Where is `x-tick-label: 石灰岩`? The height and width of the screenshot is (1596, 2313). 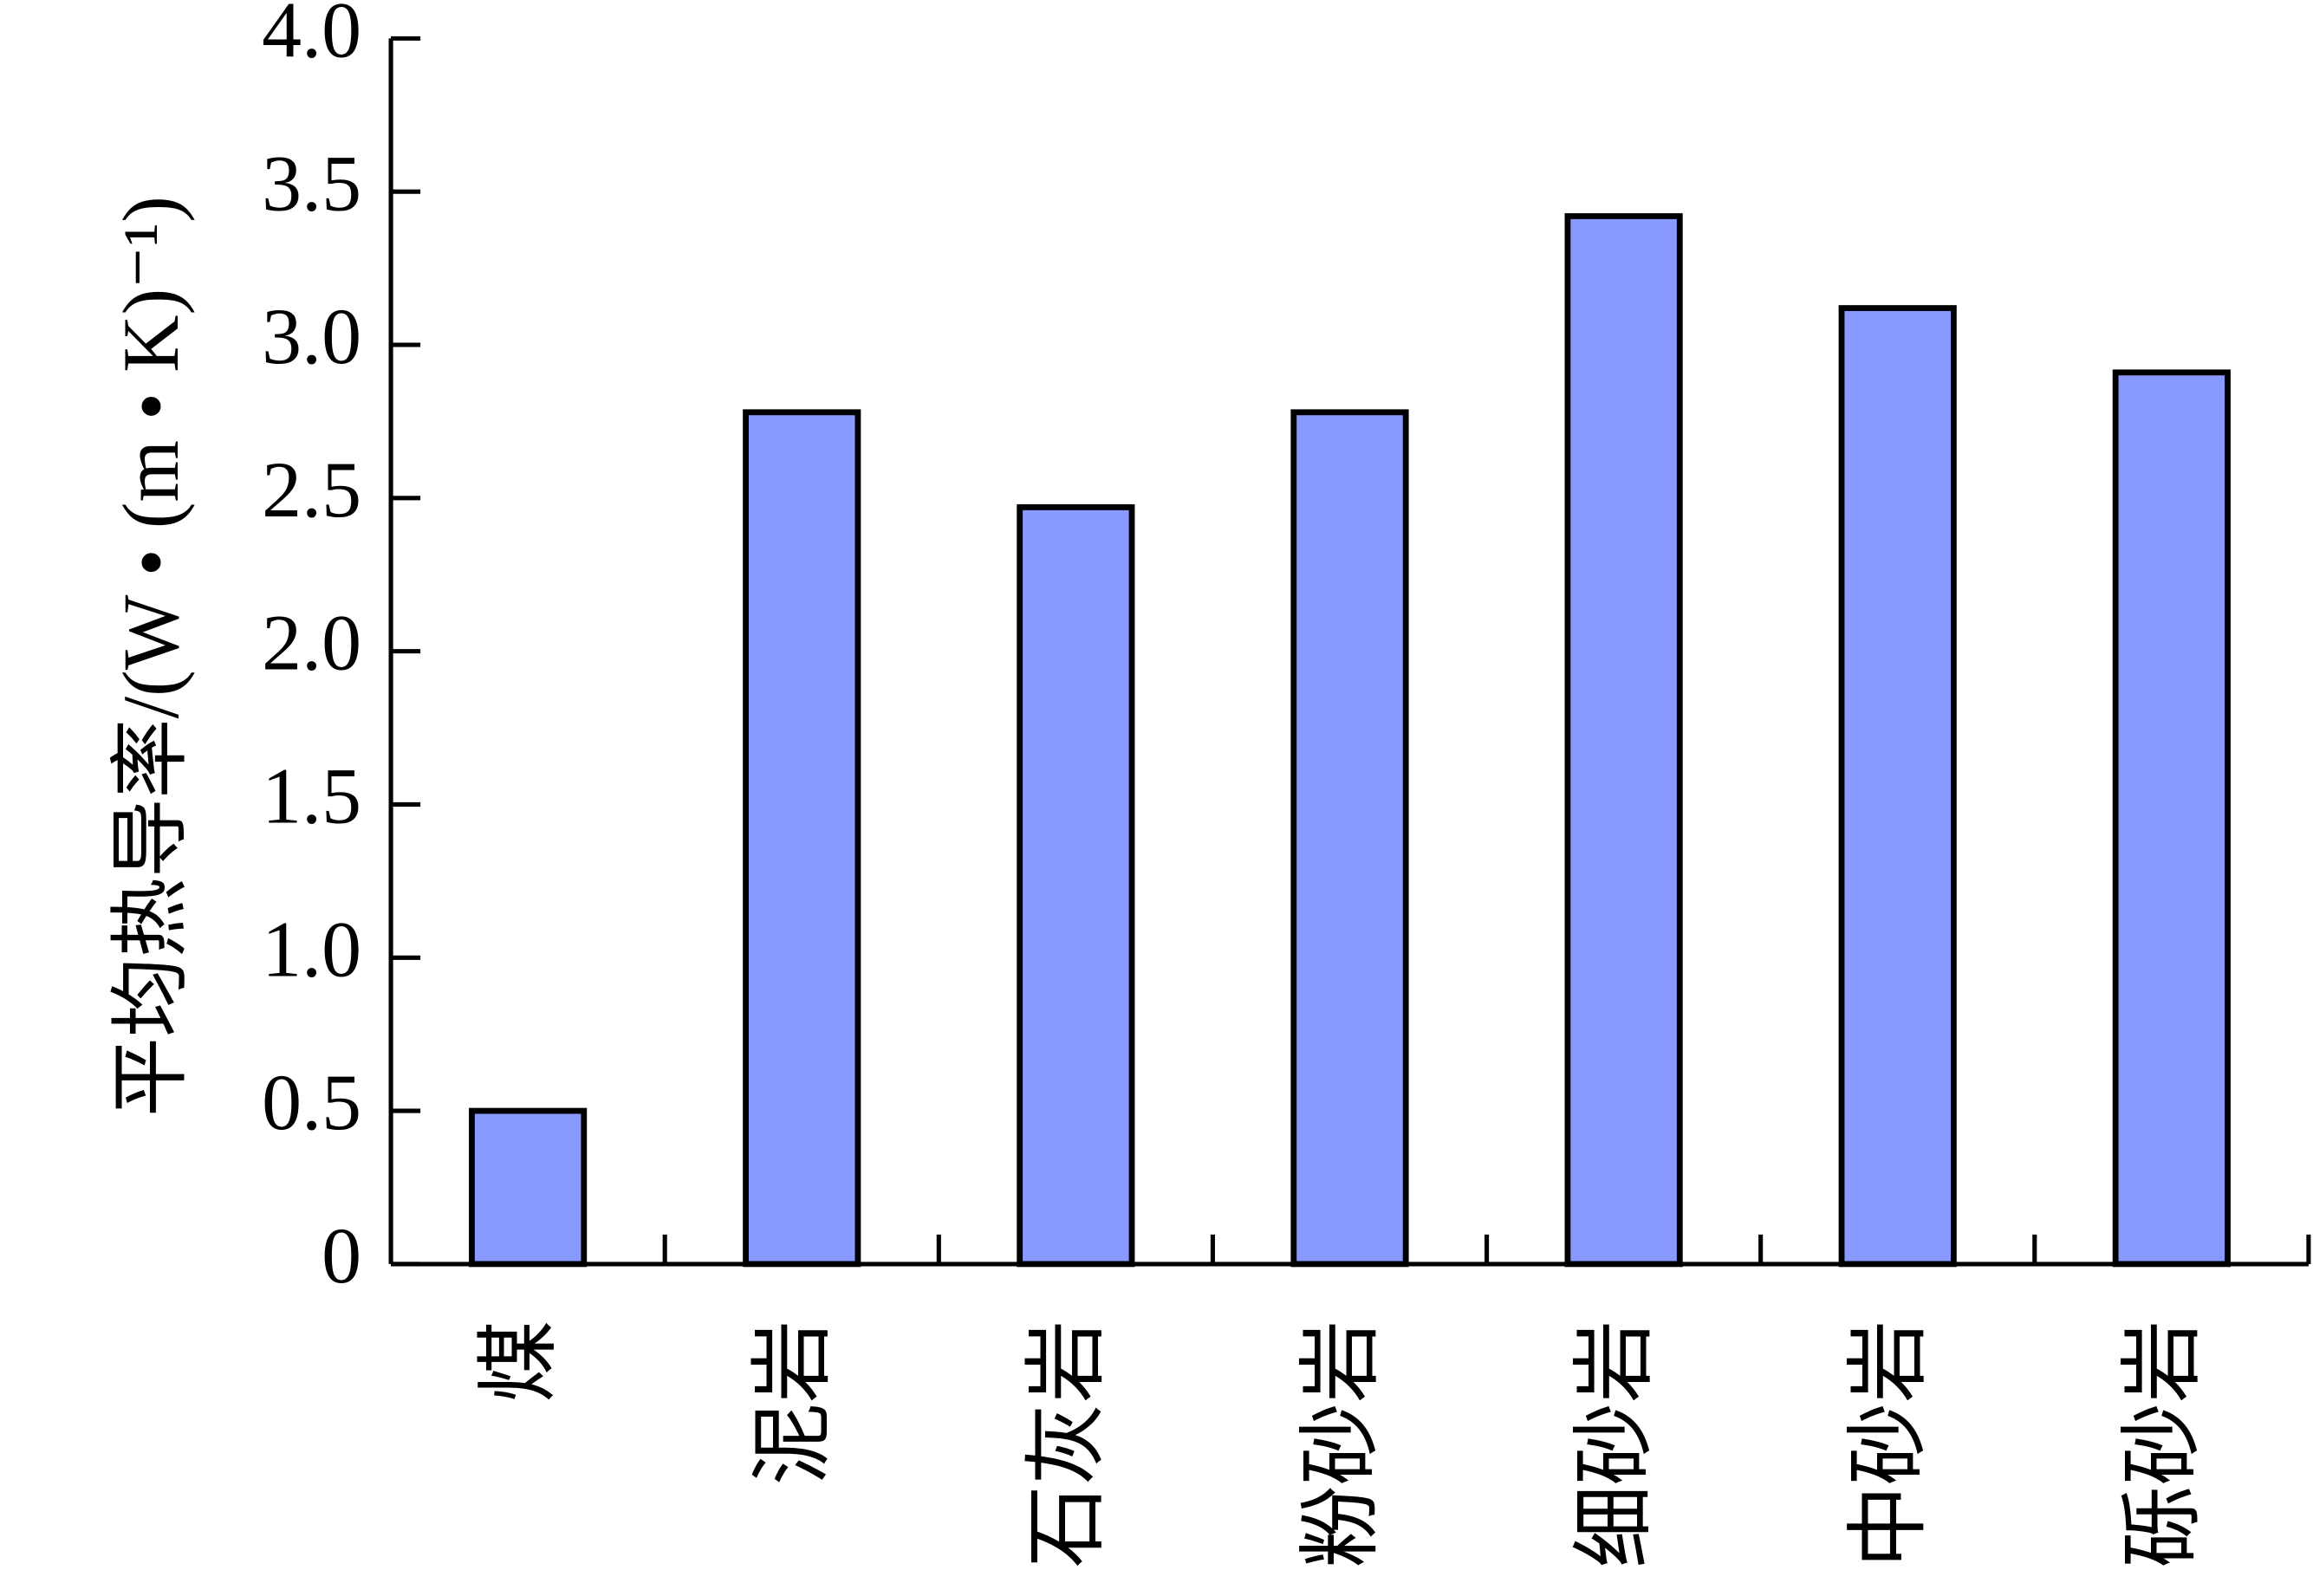
x-tick-label: 石灰岩 is located at coordinates (1067, 1444).